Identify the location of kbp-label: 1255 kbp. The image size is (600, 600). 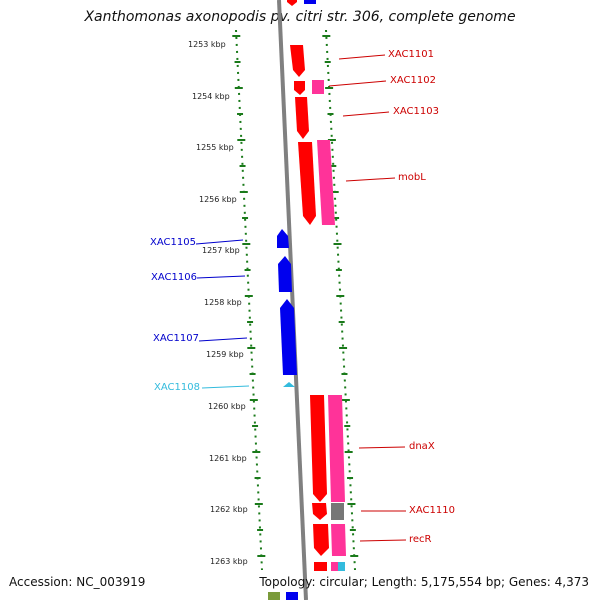
(215, 147).